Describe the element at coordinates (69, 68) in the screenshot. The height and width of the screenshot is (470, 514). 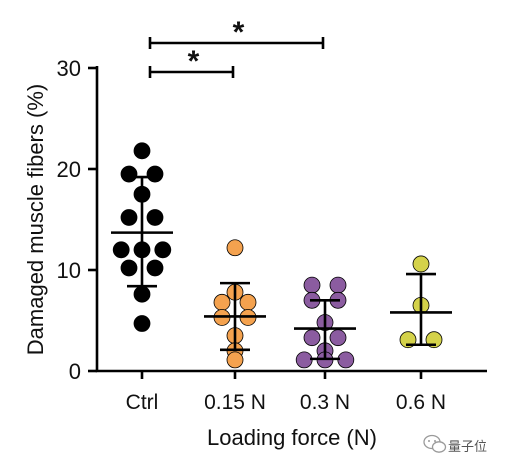
I see `y-tick-label: 30` at that location.